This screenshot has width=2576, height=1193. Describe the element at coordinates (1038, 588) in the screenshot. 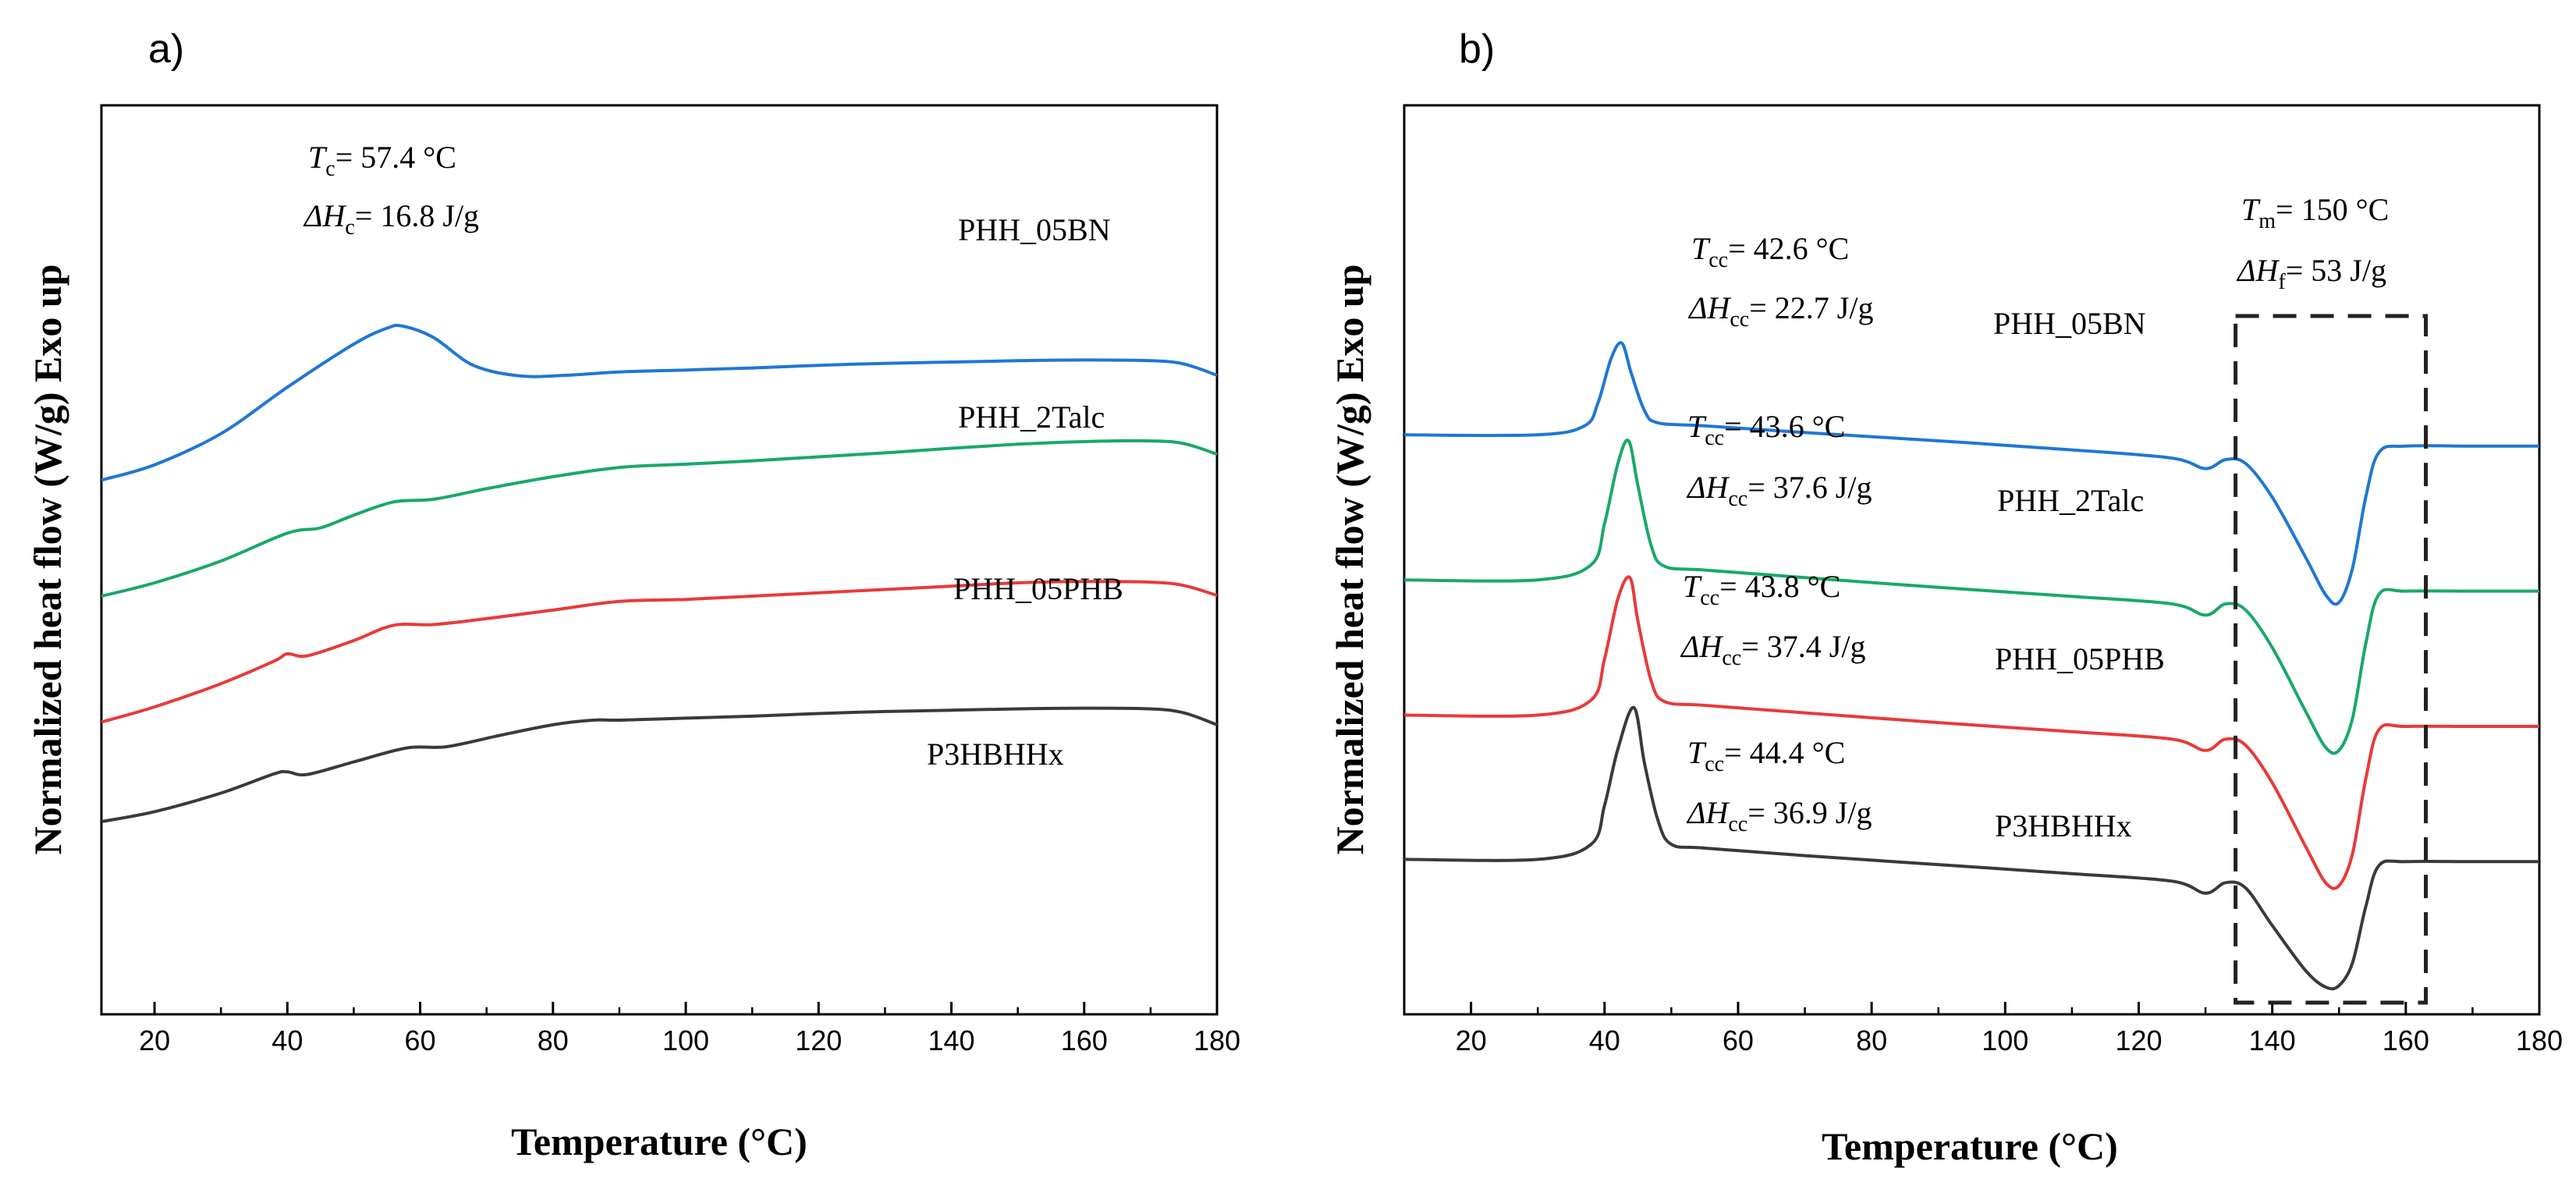

I see `panel-a-label-phh-05phb: PHH_05PHB` at that location.